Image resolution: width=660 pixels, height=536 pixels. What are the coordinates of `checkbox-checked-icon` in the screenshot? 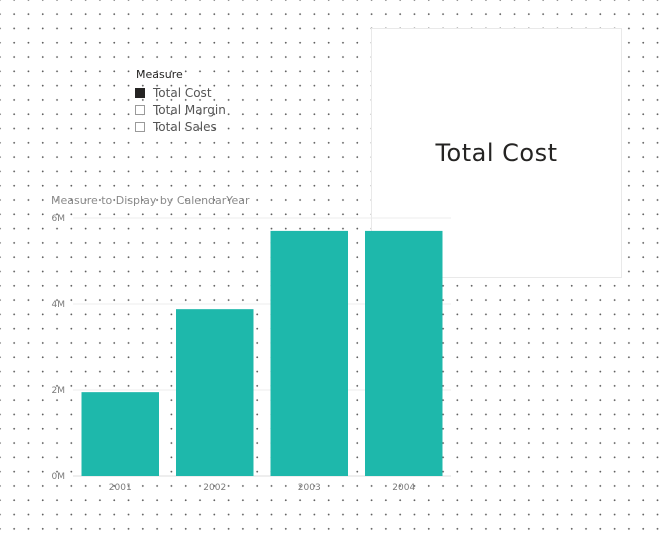 It's located at (140, 93).